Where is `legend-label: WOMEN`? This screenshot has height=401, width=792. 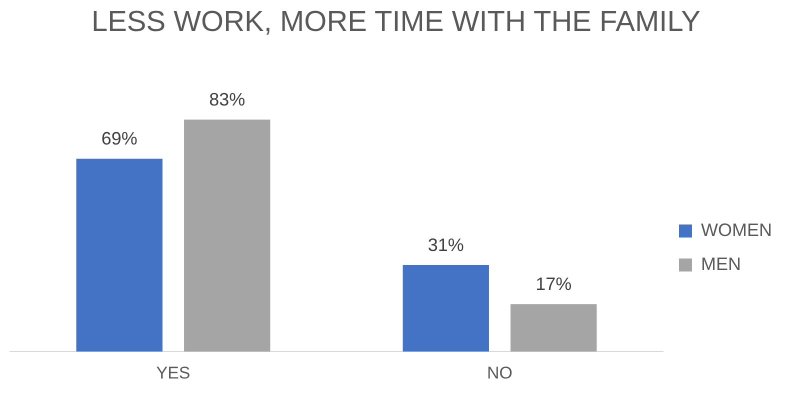
legend-label: WOMEN is located at coordinates (736, 230).